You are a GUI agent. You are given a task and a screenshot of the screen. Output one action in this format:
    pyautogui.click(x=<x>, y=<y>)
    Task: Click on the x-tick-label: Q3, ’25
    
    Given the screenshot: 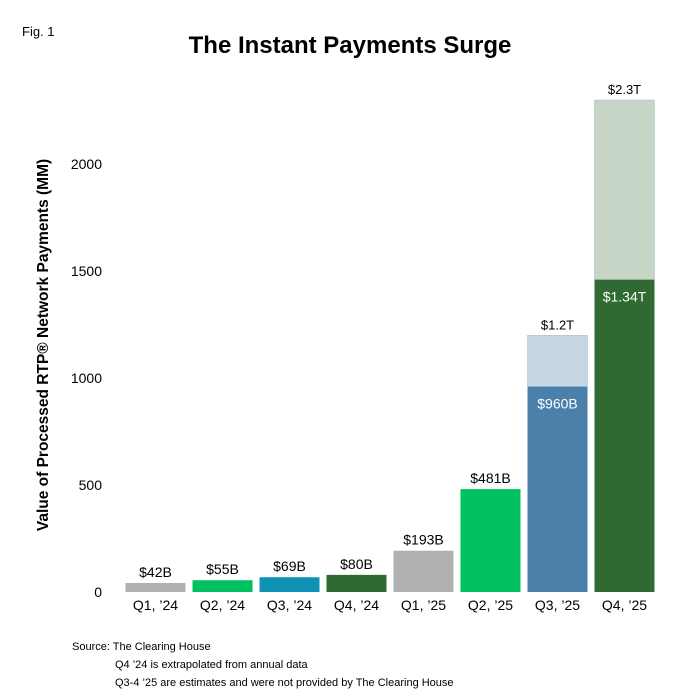 What is the action you would take?
    pyautogui.click(x=557, y=605)
    